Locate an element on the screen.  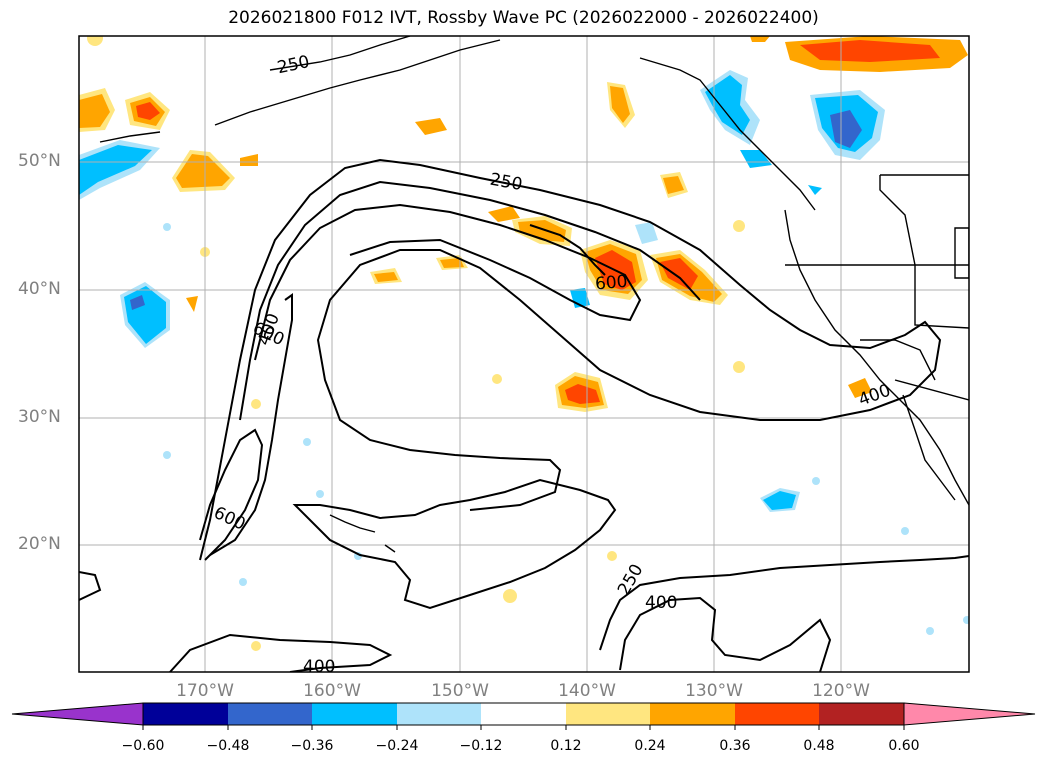
colorbar is located at coordinates (523, 716).